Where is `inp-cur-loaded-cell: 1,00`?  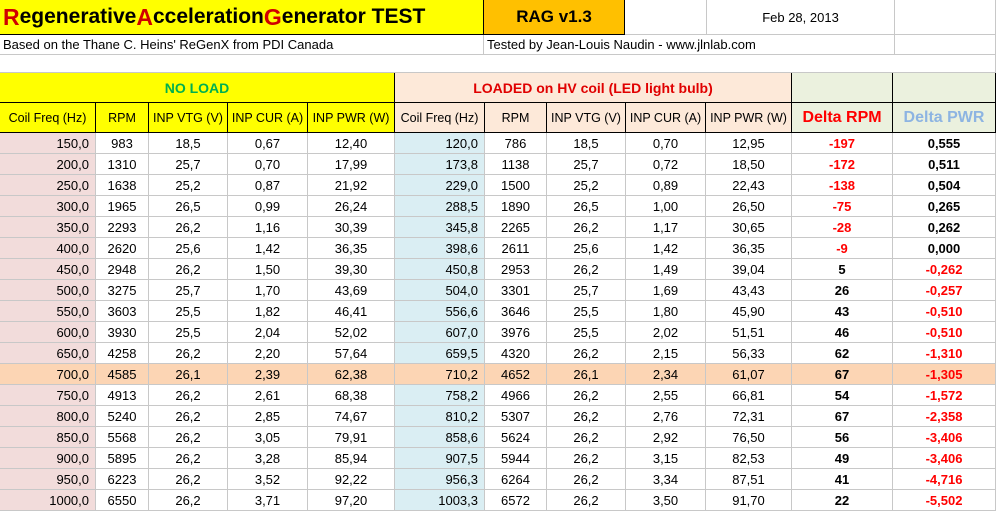 inp-cur-loaded-cell: 1,00 is located at coordinates (666, 206).